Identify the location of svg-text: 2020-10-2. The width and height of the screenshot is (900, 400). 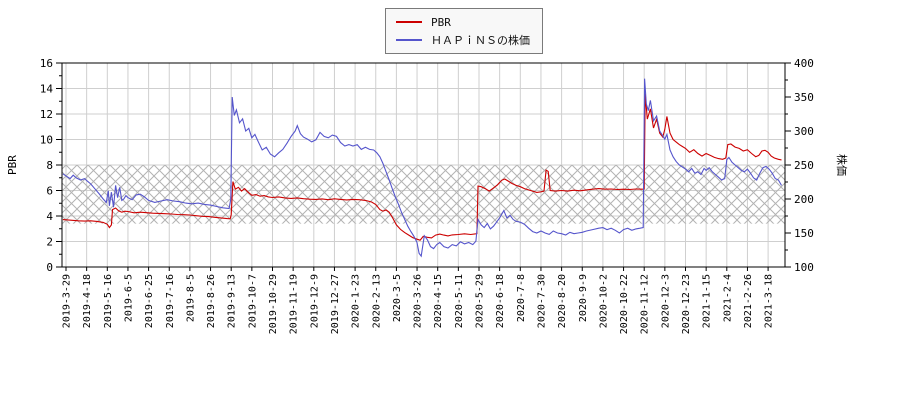
(603, 301).